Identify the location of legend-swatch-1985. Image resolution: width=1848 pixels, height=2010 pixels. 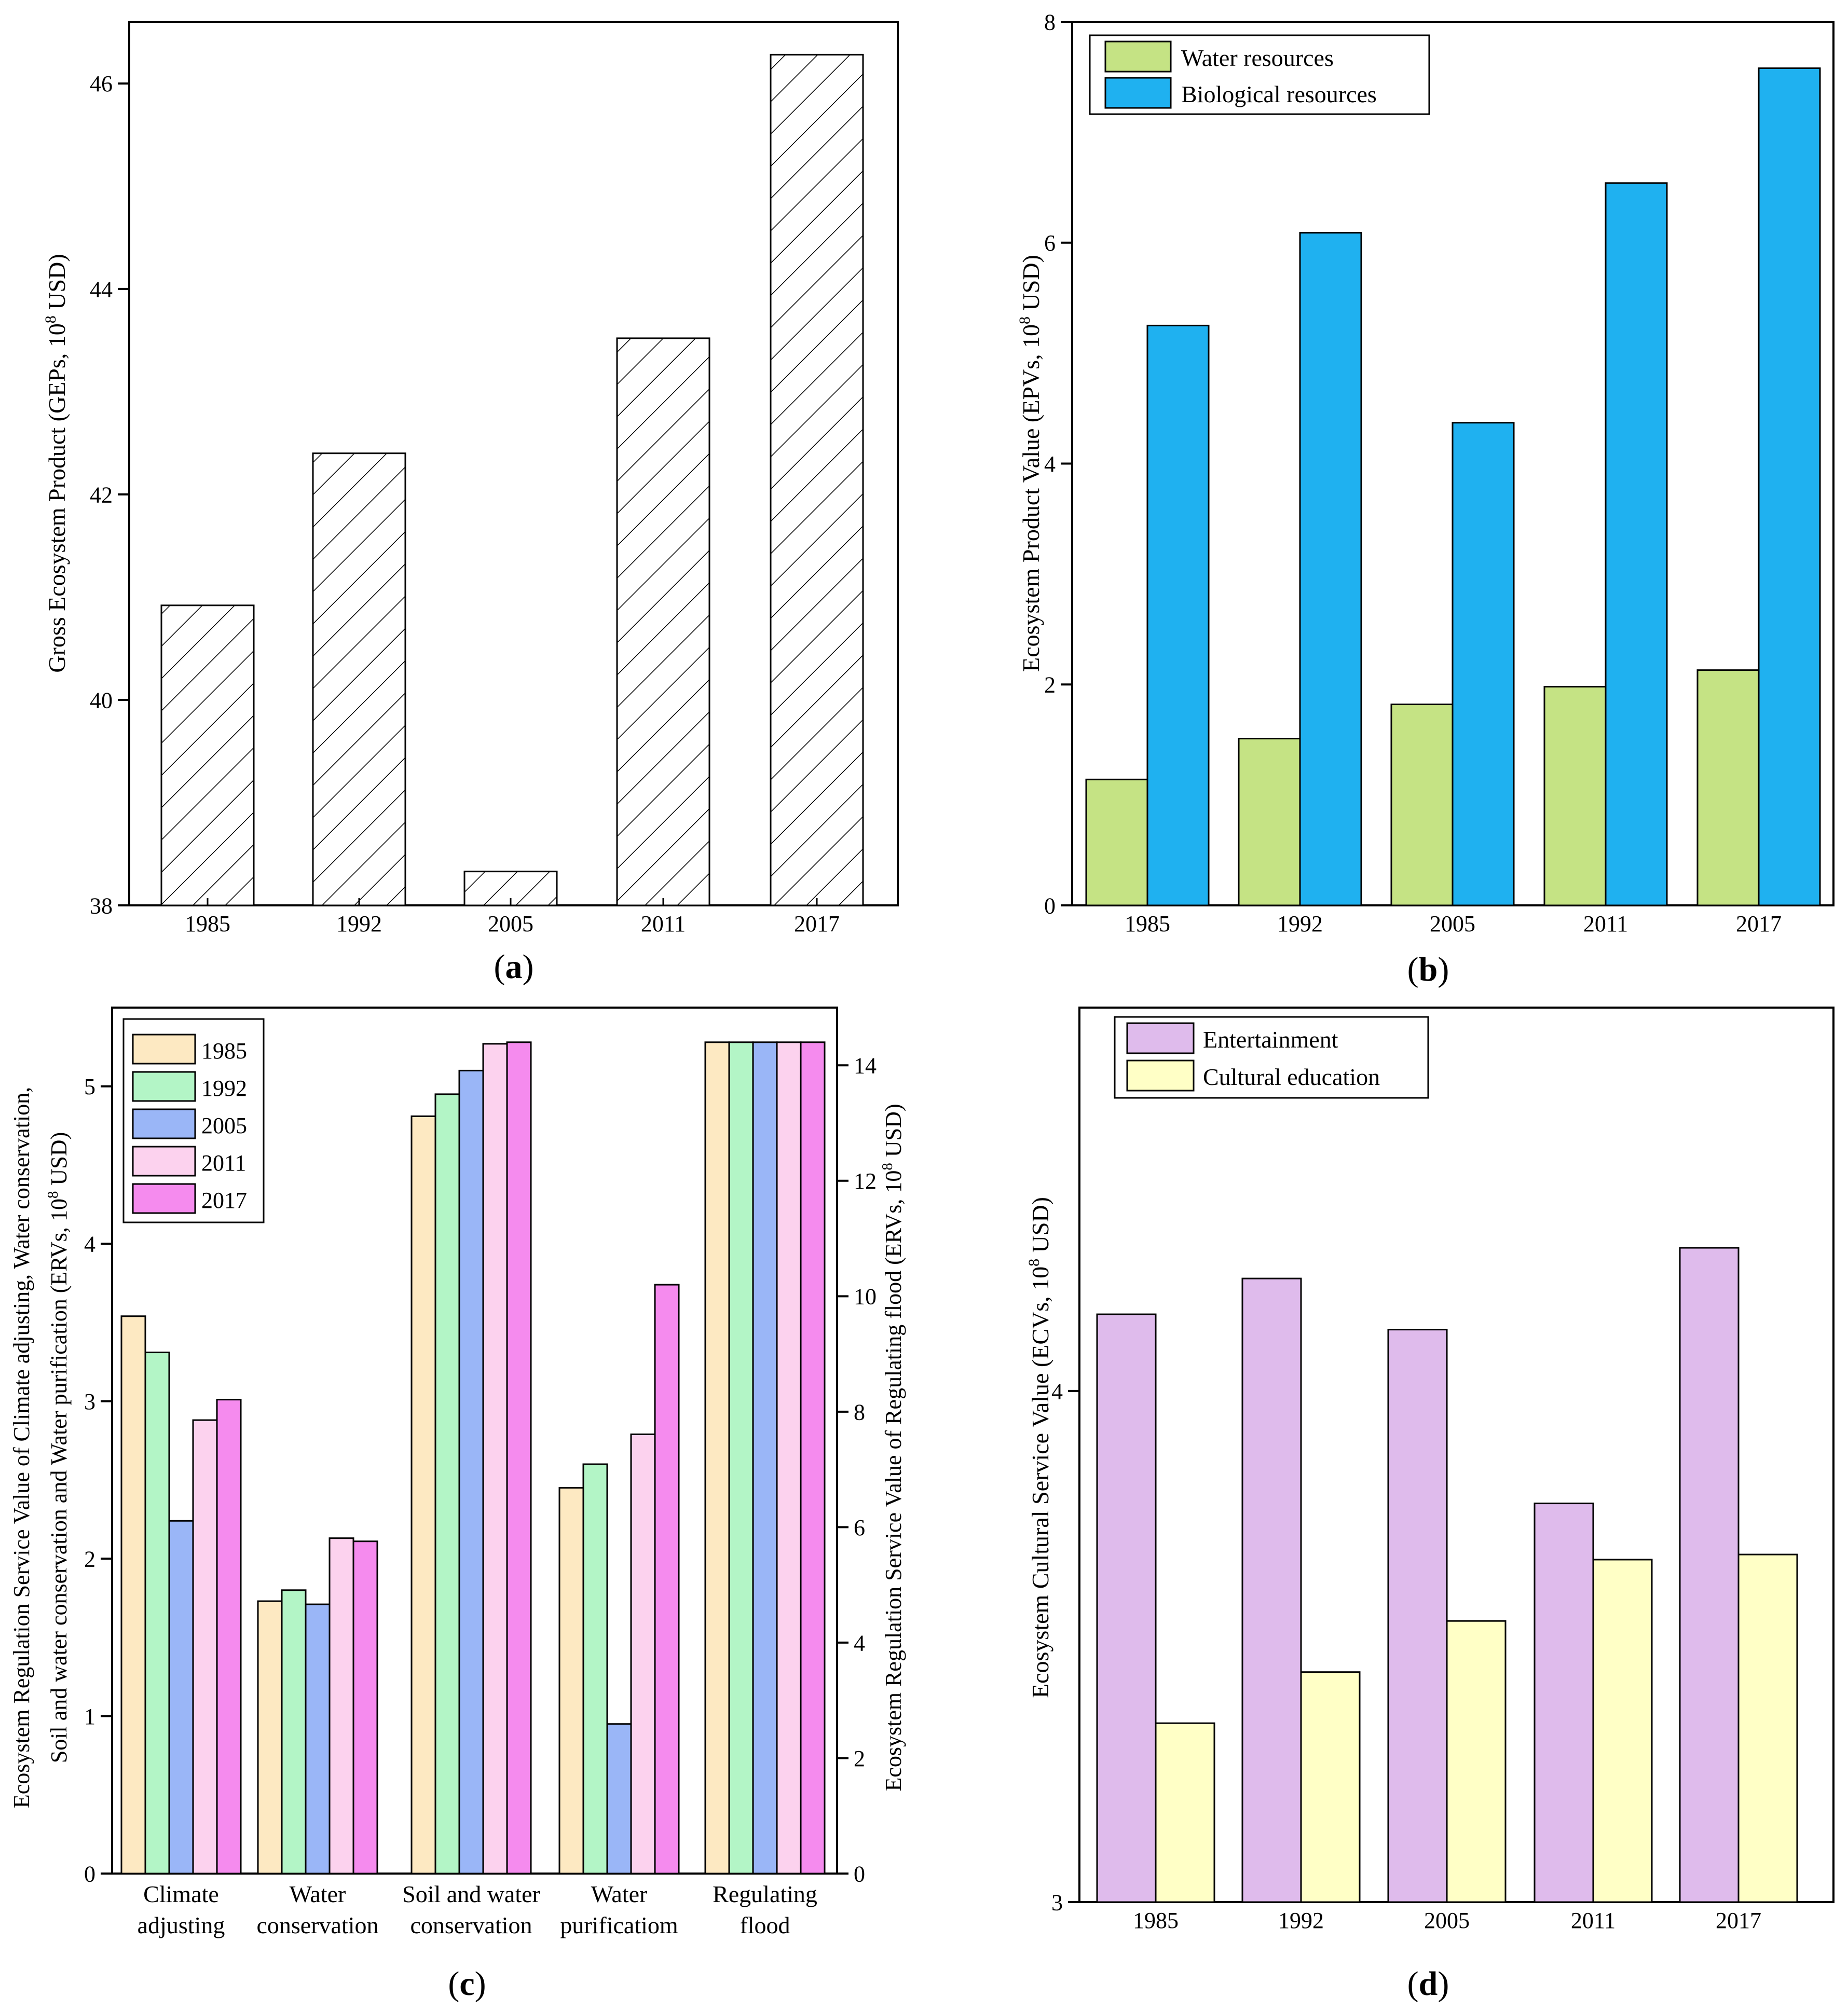
(164, 1049).